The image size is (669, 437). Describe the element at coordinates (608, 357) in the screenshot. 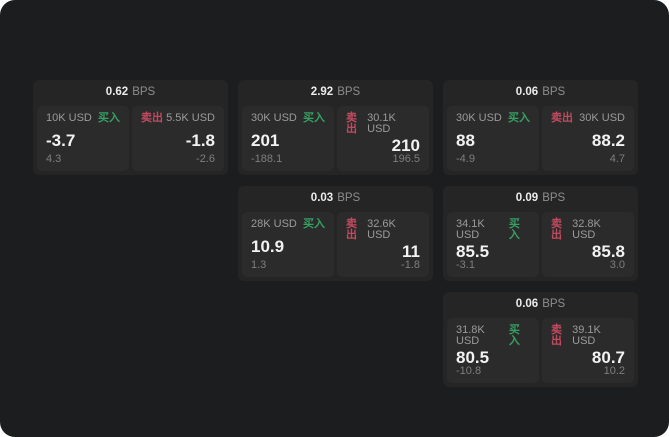

I see `sell-price: 80.7` at that location.